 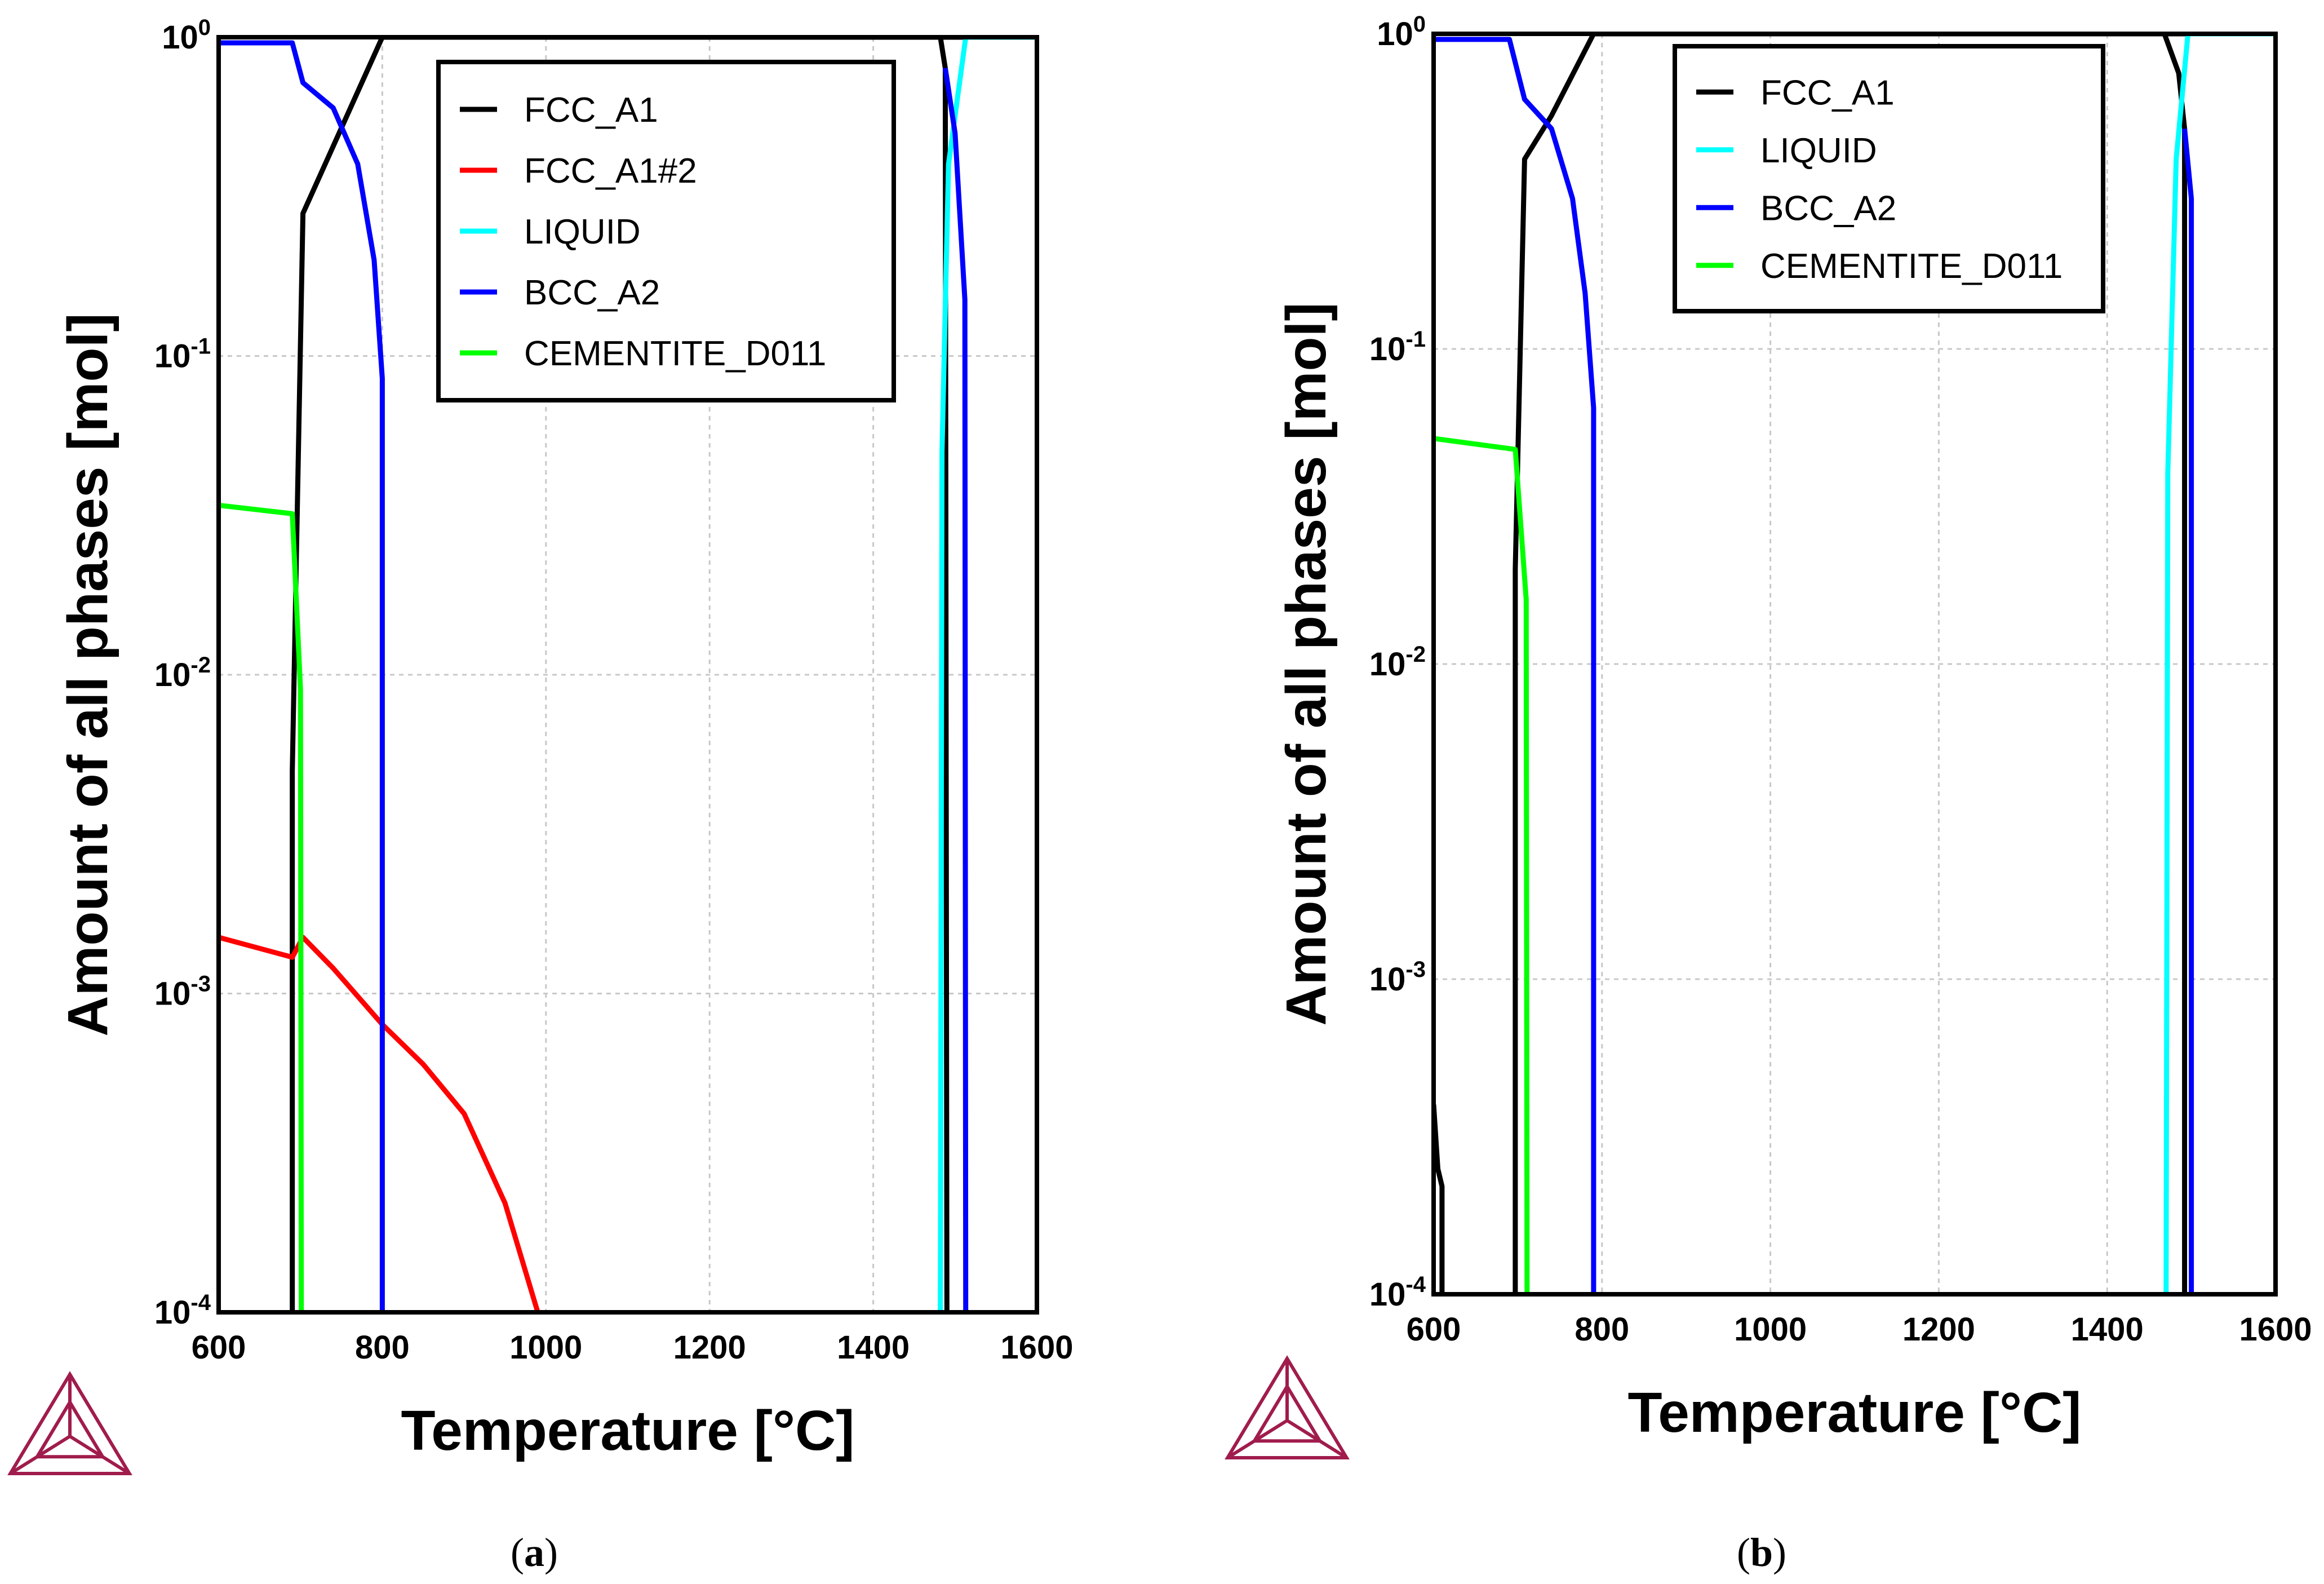 I want to click on panel-a-xtick-1000: 1000, so click(x=545, y=1347).